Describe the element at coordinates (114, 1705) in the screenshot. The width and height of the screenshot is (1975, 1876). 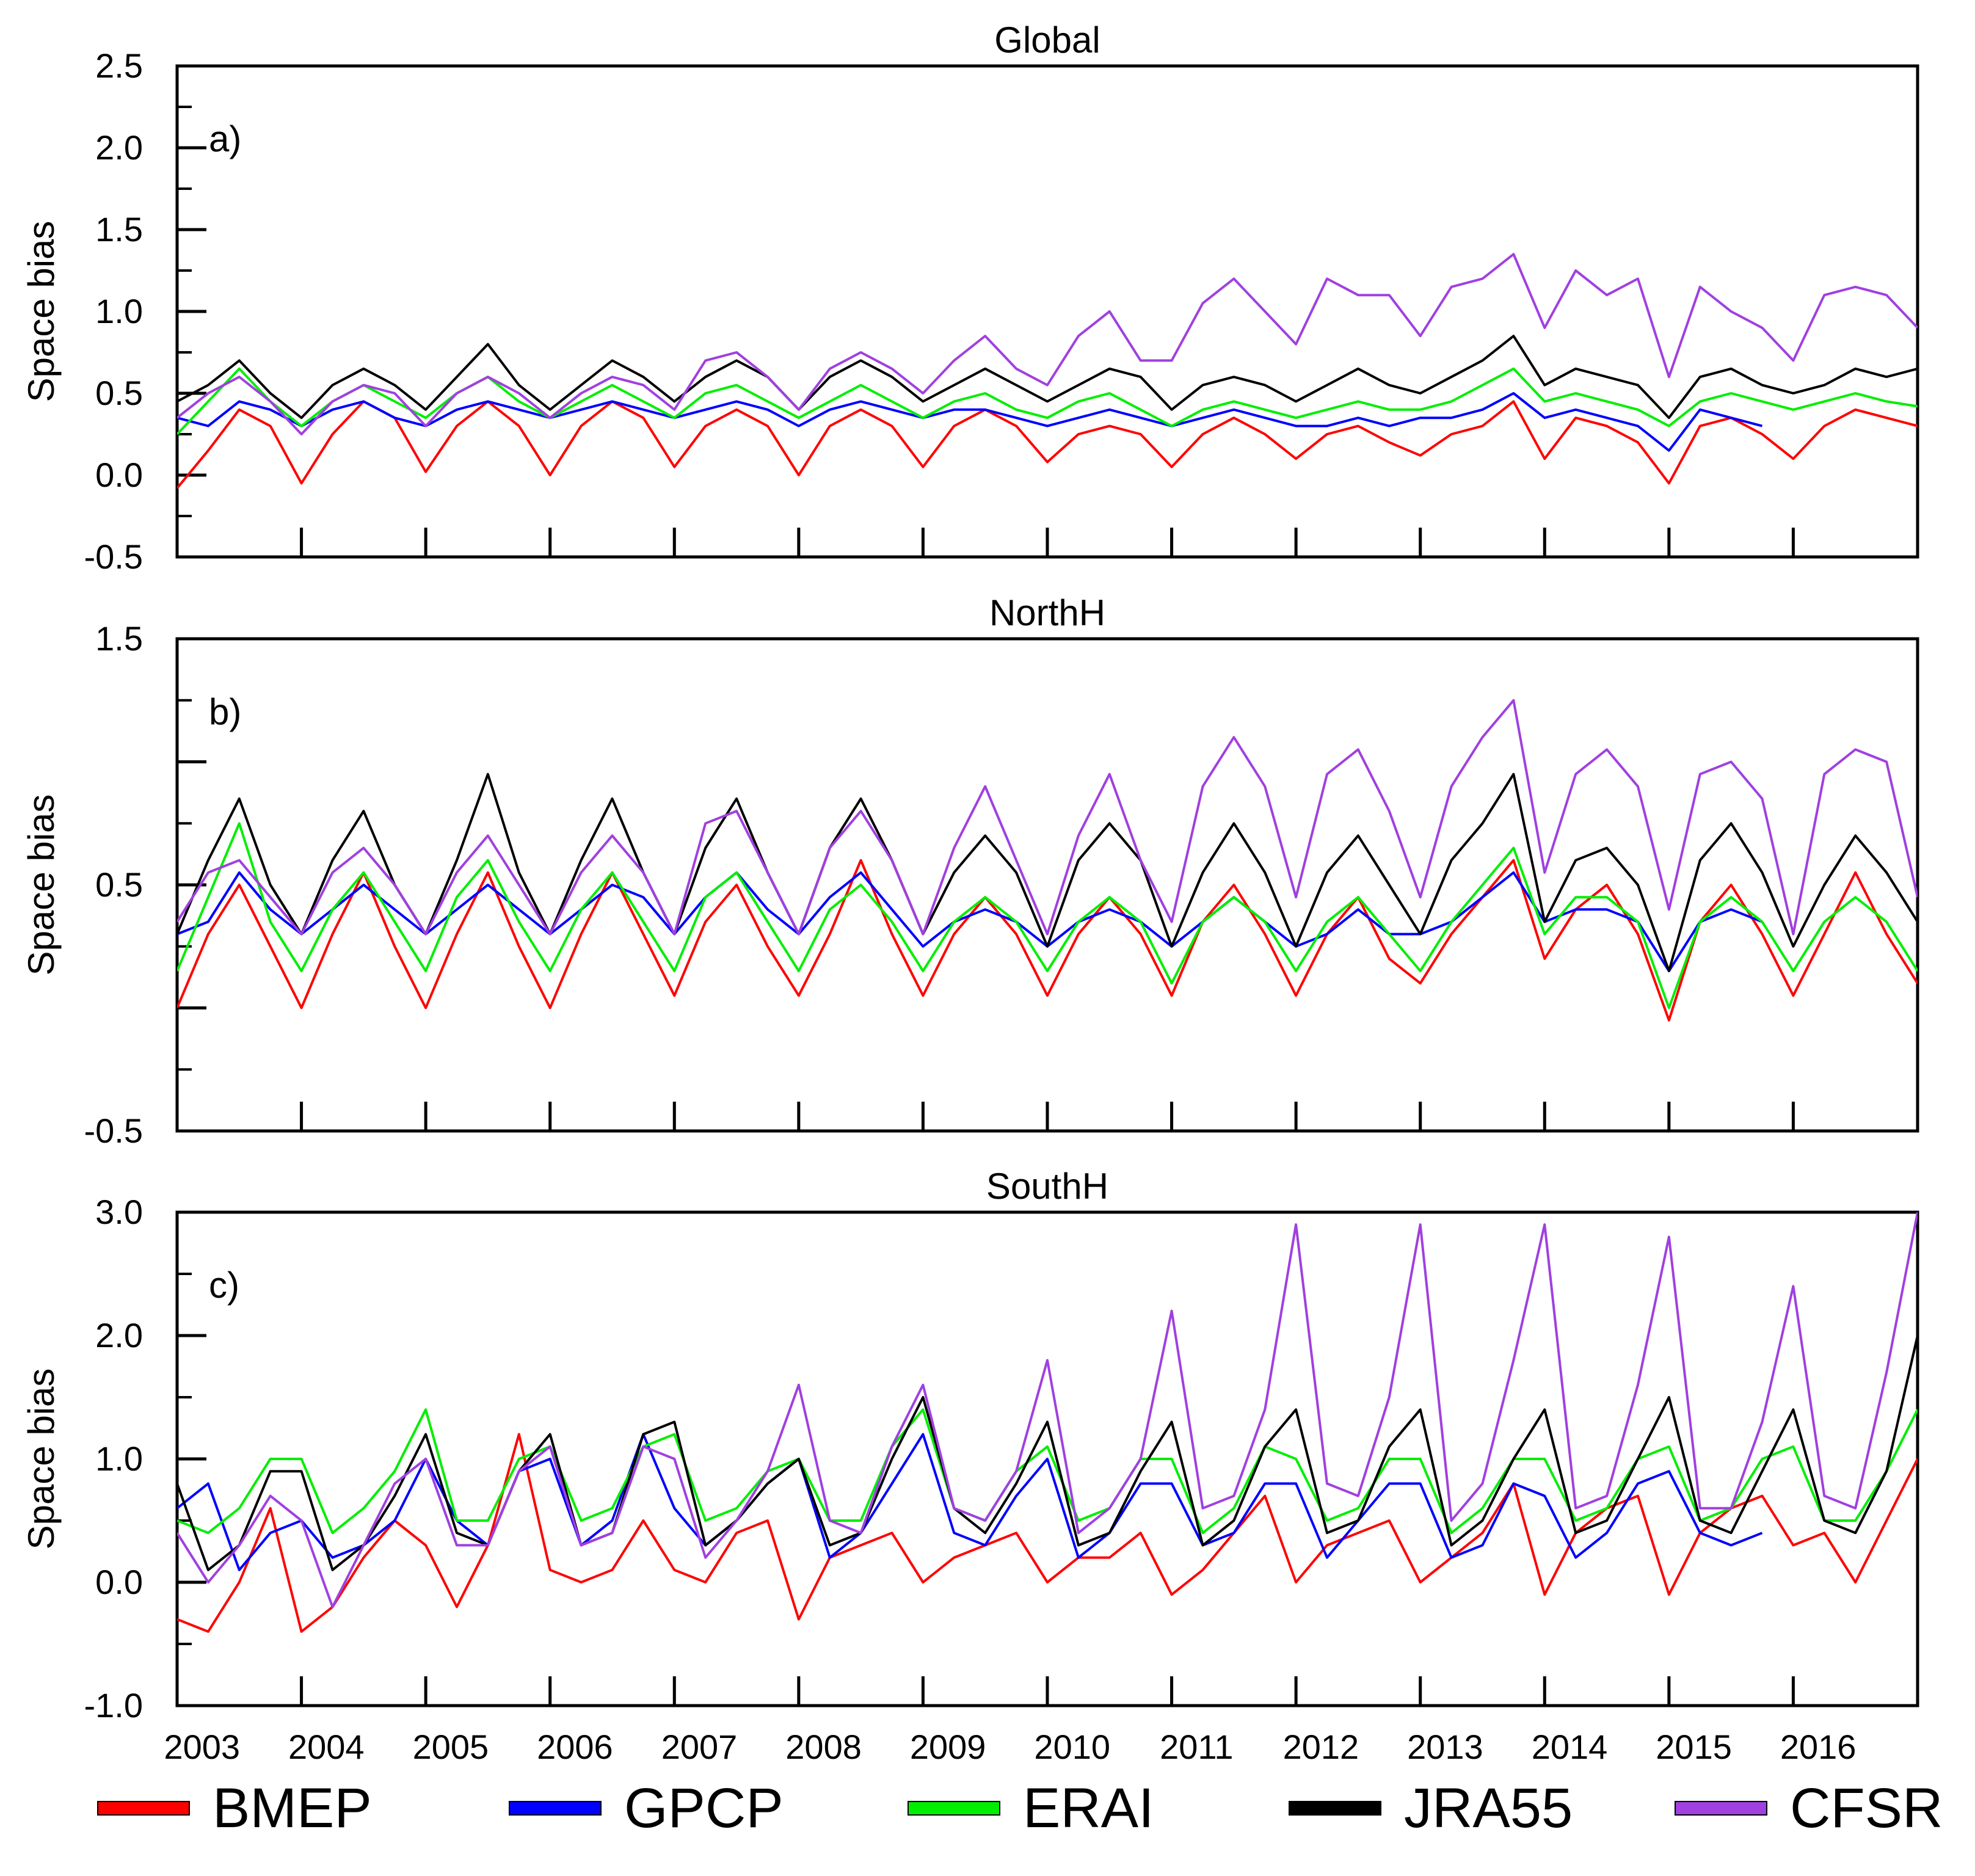
I see `y-tick-label: -1.0` at that location.